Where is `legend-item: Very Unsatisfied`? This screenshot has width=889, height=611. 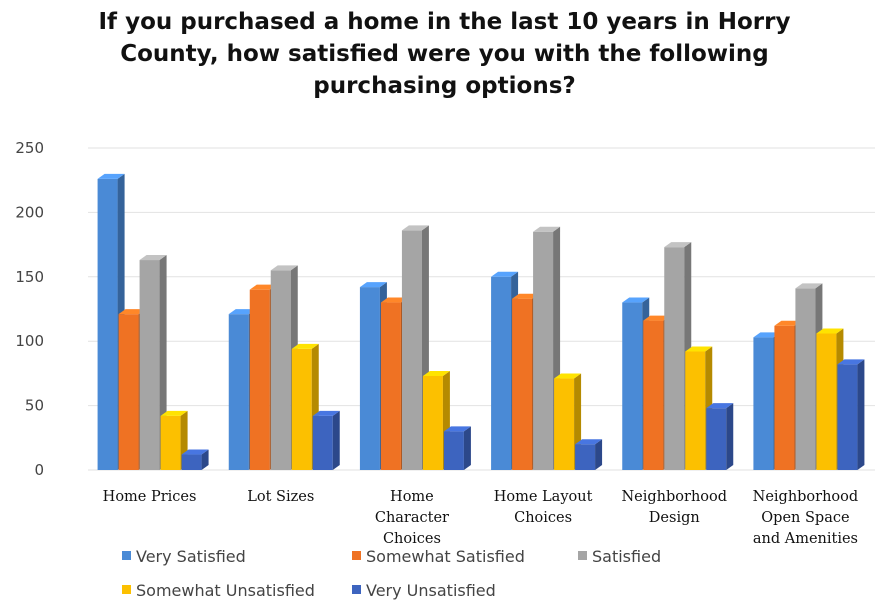 legend-item: Very Unsatisfied is located at coordinates (424, 590).